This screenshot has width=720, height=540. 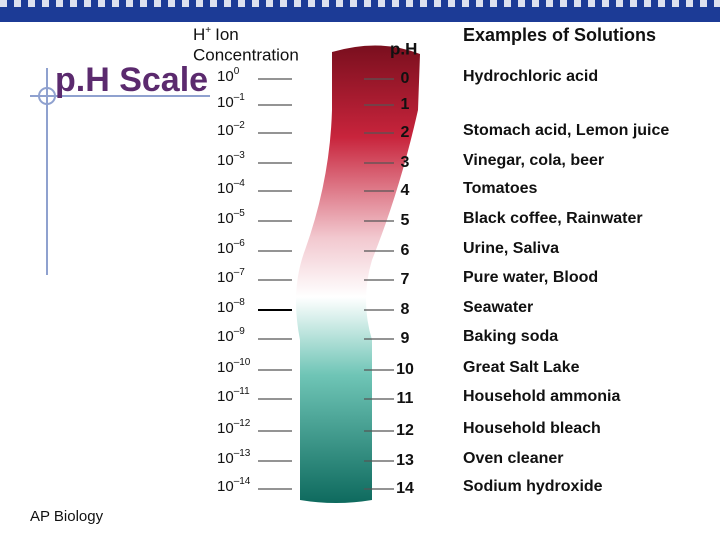 I want to click on ion-superscript: +, so click(x=208, y=30).